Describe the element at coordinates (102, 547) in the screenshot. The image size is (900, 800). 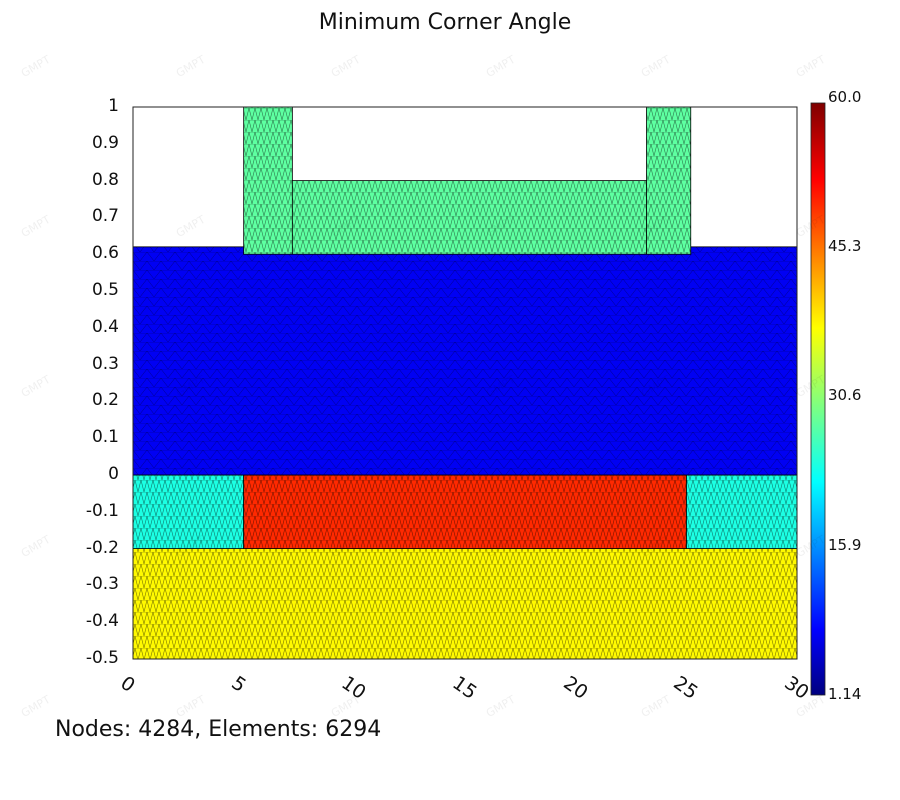
I see `y-tick-label: -0.2` at that location.